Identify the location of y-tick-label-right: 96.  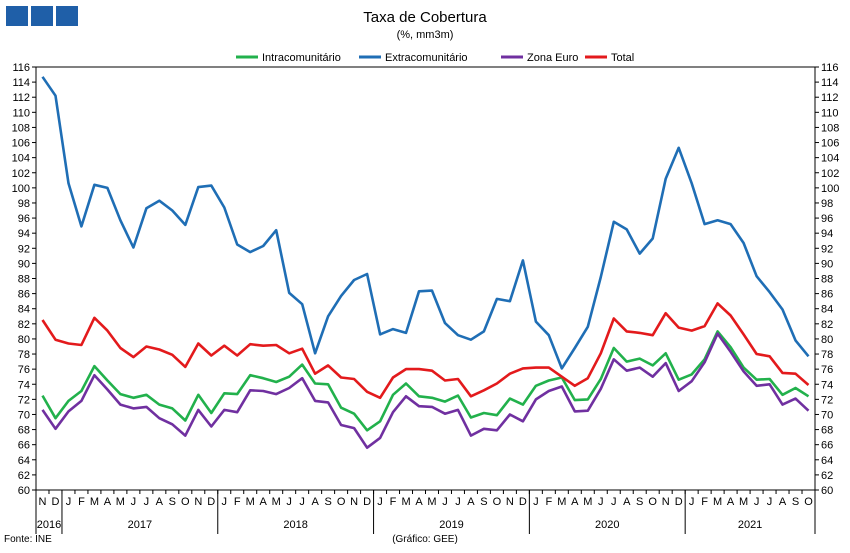
(827, 219).